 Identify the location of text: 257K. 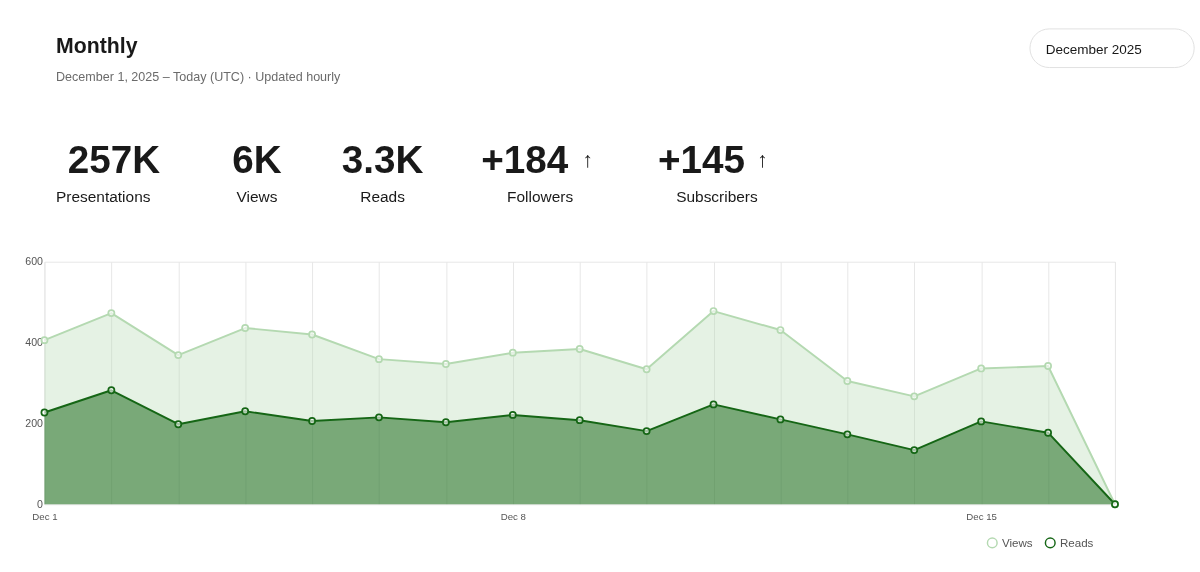
(114, 159).